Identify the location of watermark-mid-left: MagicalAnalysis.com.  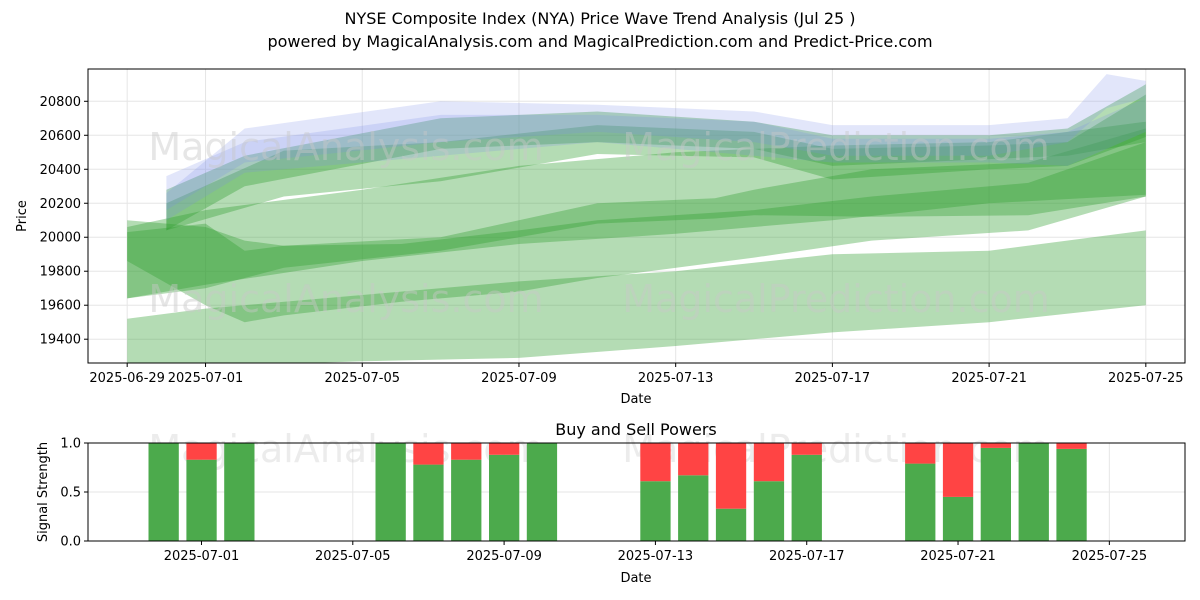
(345, 299).